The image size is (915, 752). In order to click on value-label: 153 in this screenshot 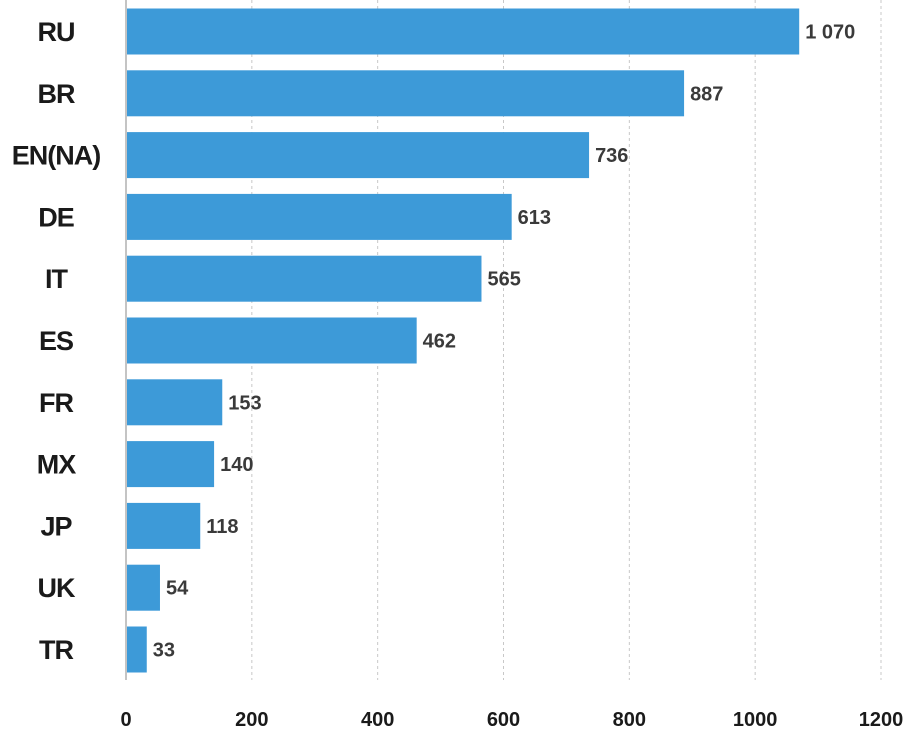, I will do `click(244, 403)`.